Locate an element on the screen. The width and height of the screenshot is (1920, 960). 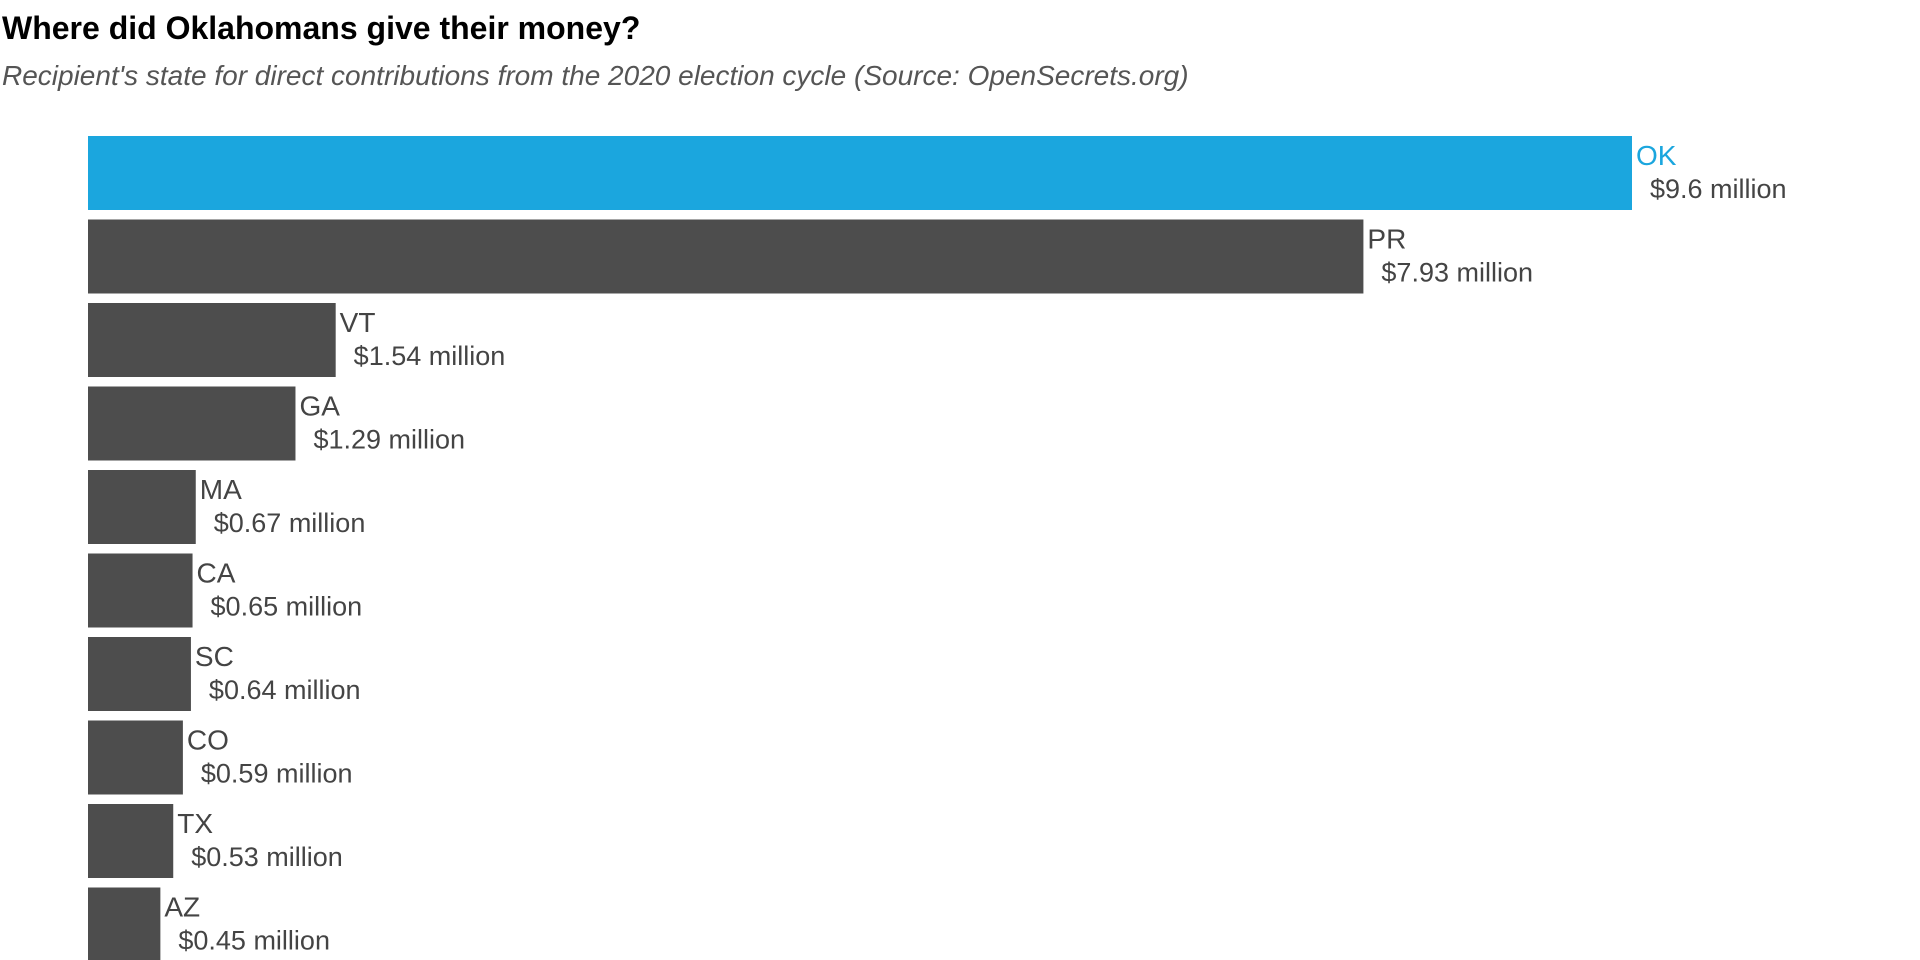
bar-ga is located at coordinates (192, 423).